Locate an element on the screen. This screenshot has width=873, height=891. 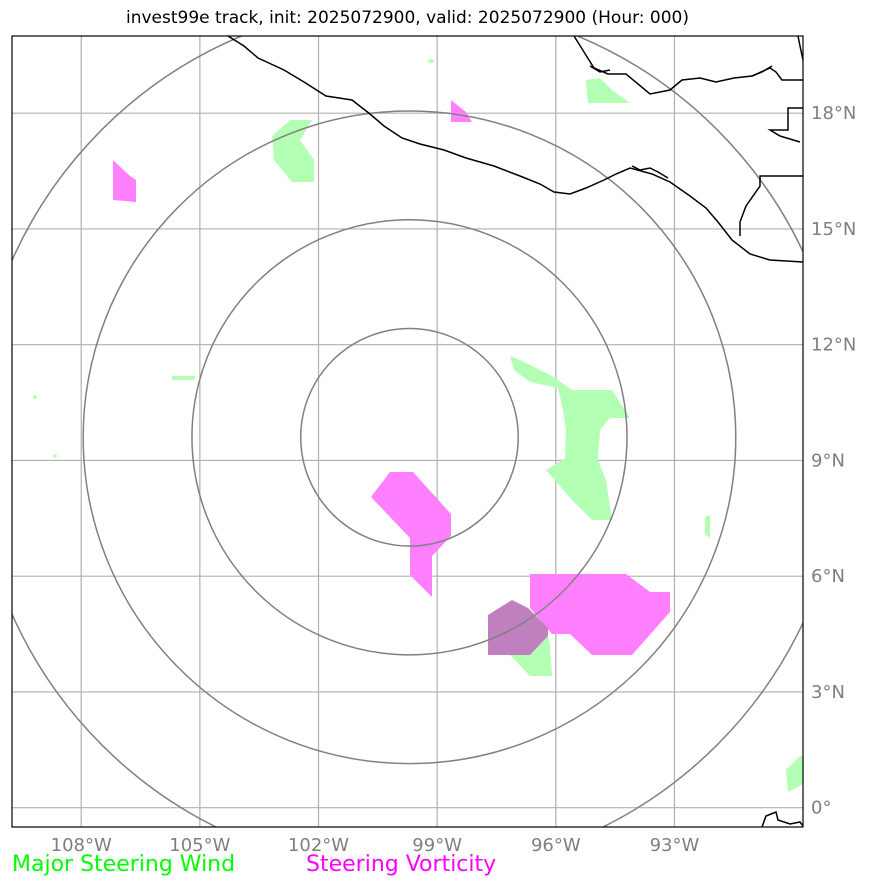
legend-steering-vorticity: Steering Vorticity is located at coordinates (401, 864).